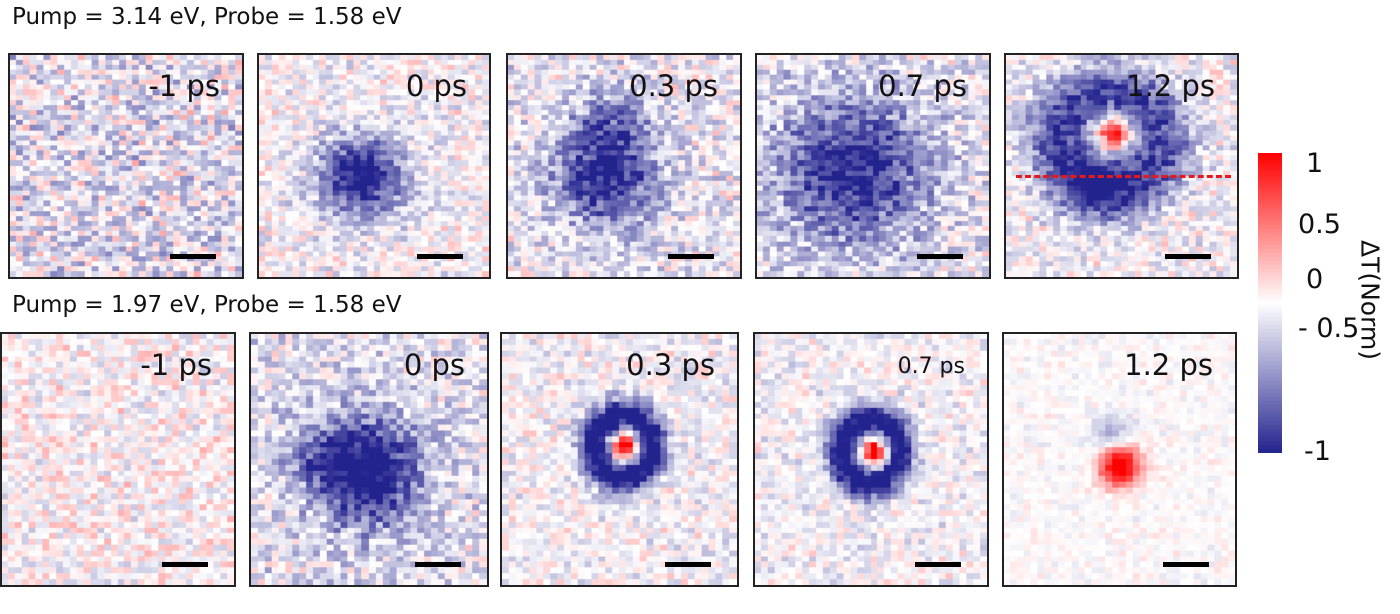  What do you see at coordinates (1319, 224) in the screenshot?
I see `colorbar-tick: 0.5` at bounding box center [1319, 224].